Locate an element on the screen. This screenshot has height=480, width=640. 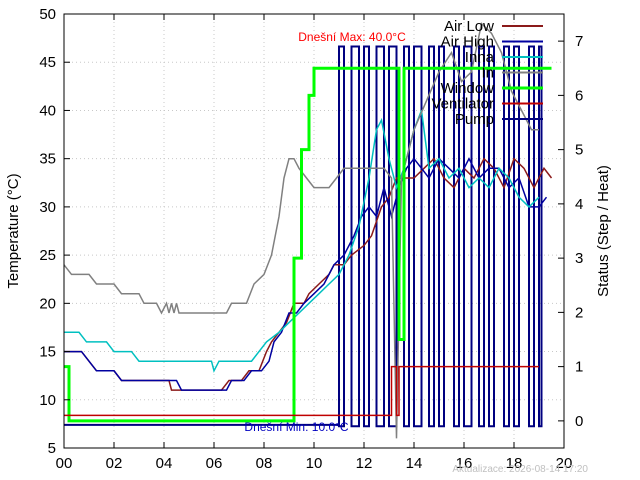
y2-tick-label: 0 is located at coordinates (579, 421).